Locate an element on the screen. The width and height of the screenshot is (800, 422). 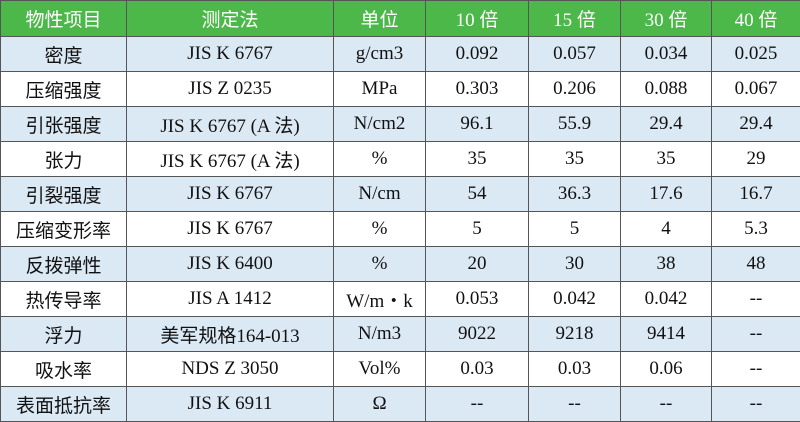
table-cell: JIS Z 0235 is located at coordinates (230, 89).